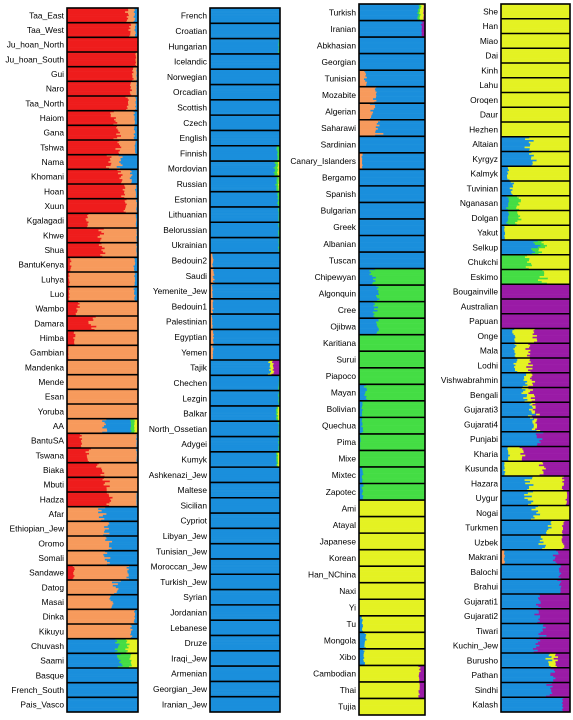 The image size is (573, 720). What do you see at coordinates (245, 169) in the screenshot?
I see `group-Mordovian` at bounding box center [245, 169].